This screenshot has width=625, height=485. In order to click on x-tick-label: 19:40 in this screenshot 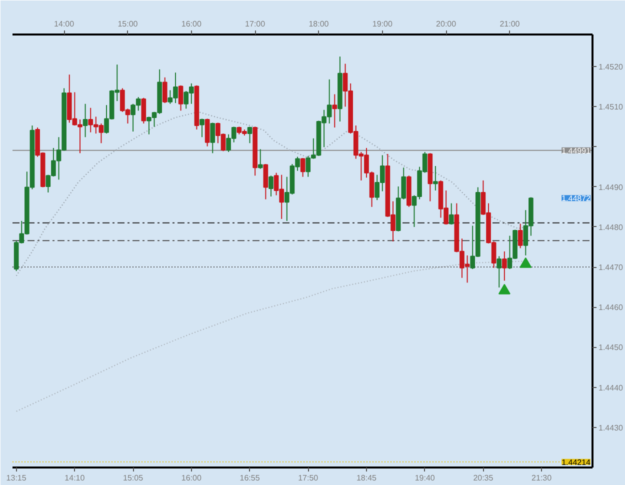, I will do `click(425, 478)`.